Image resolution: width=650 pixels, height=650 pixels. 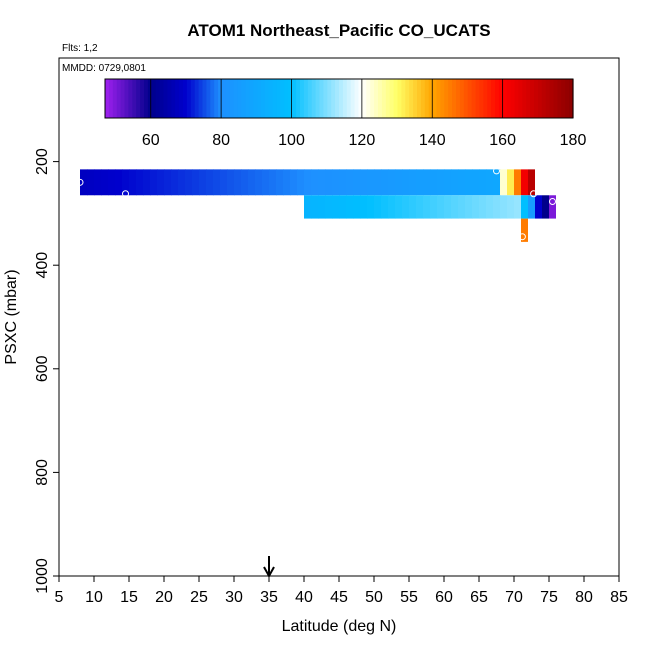 What do you see at coordinates (573, 140) in the screenshot?
I see `colorbar-tick-label: 180` at bounding box center [573, 140].